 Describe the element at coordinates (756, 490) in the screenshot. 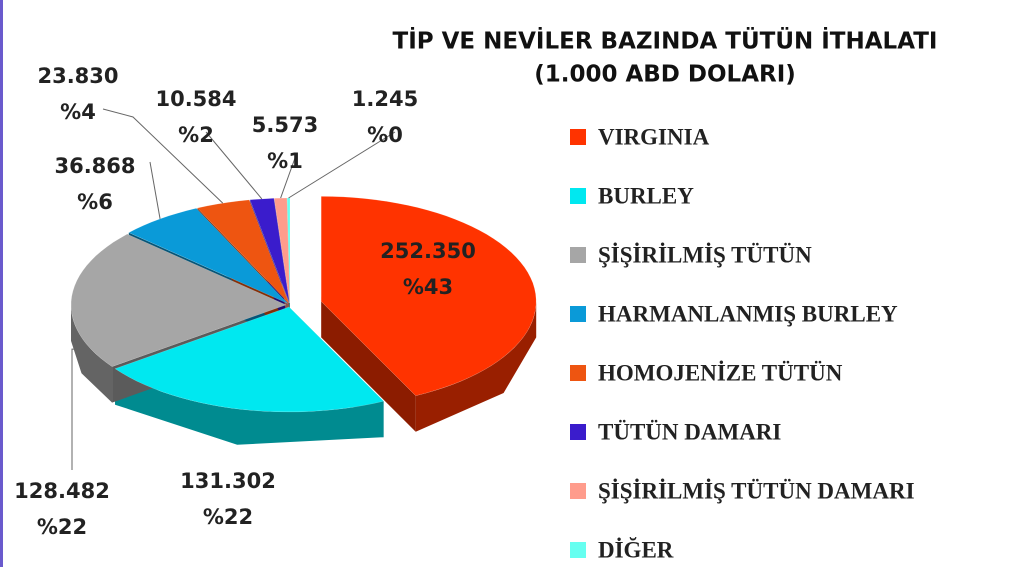

I see `legend-label: ŞİŞİRİLMİŞ TÜTÜN DAMARI` at that location.